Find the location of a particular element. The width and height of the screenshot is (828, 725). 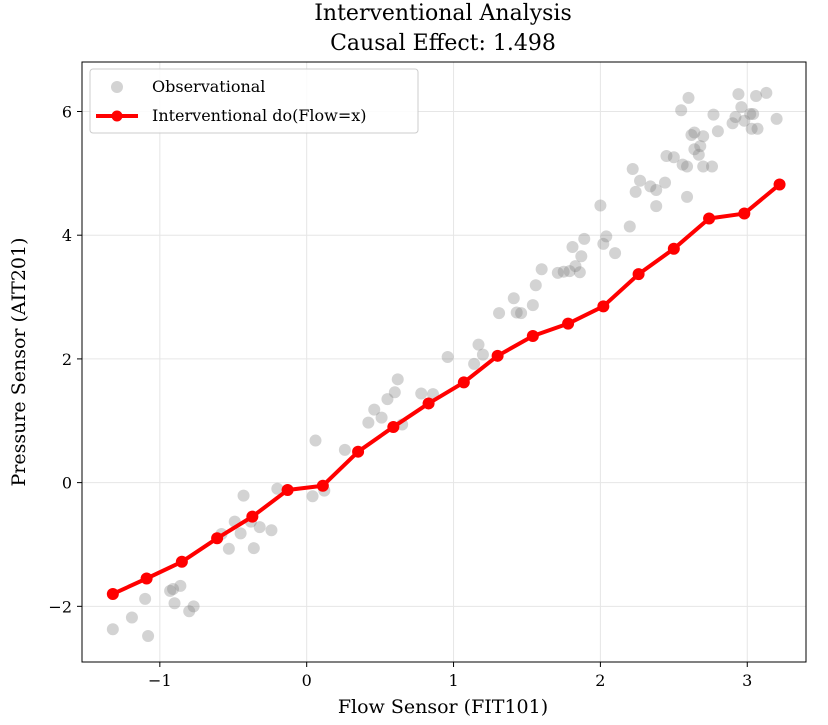

y-tick-label: 4 is located at coordinates (67, 235).